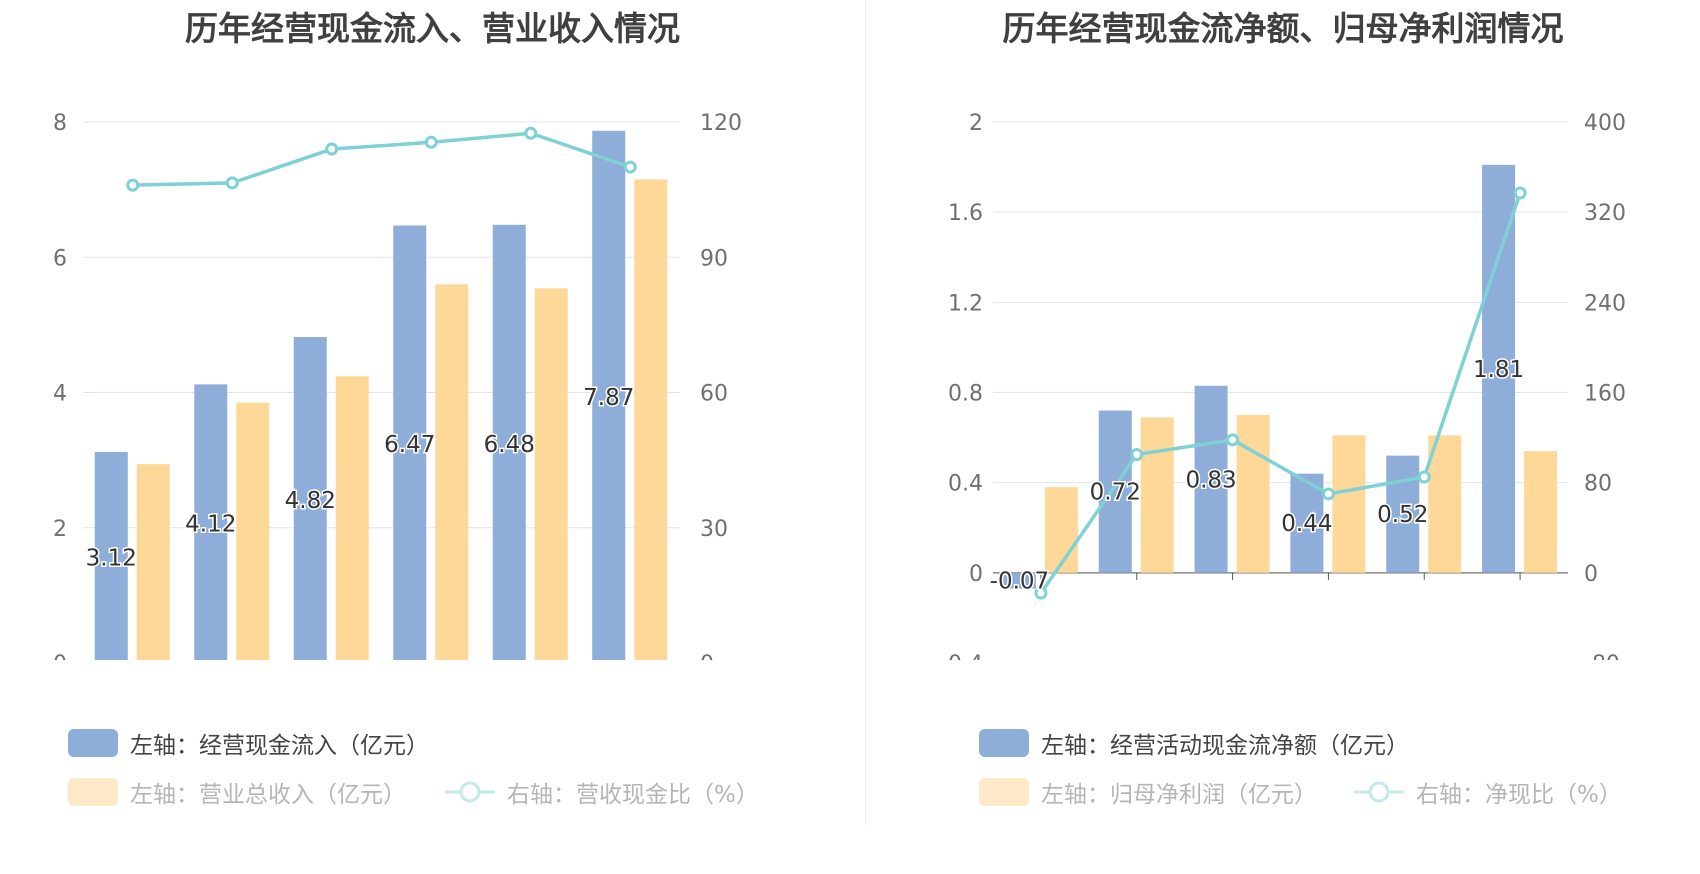 The height and width of the screenshot is (874, 1700). What do you see at coordinates (1602, 656) in the screenshot?
I see `y-right-tick-label: -80` at bounding box center [1602, 656].